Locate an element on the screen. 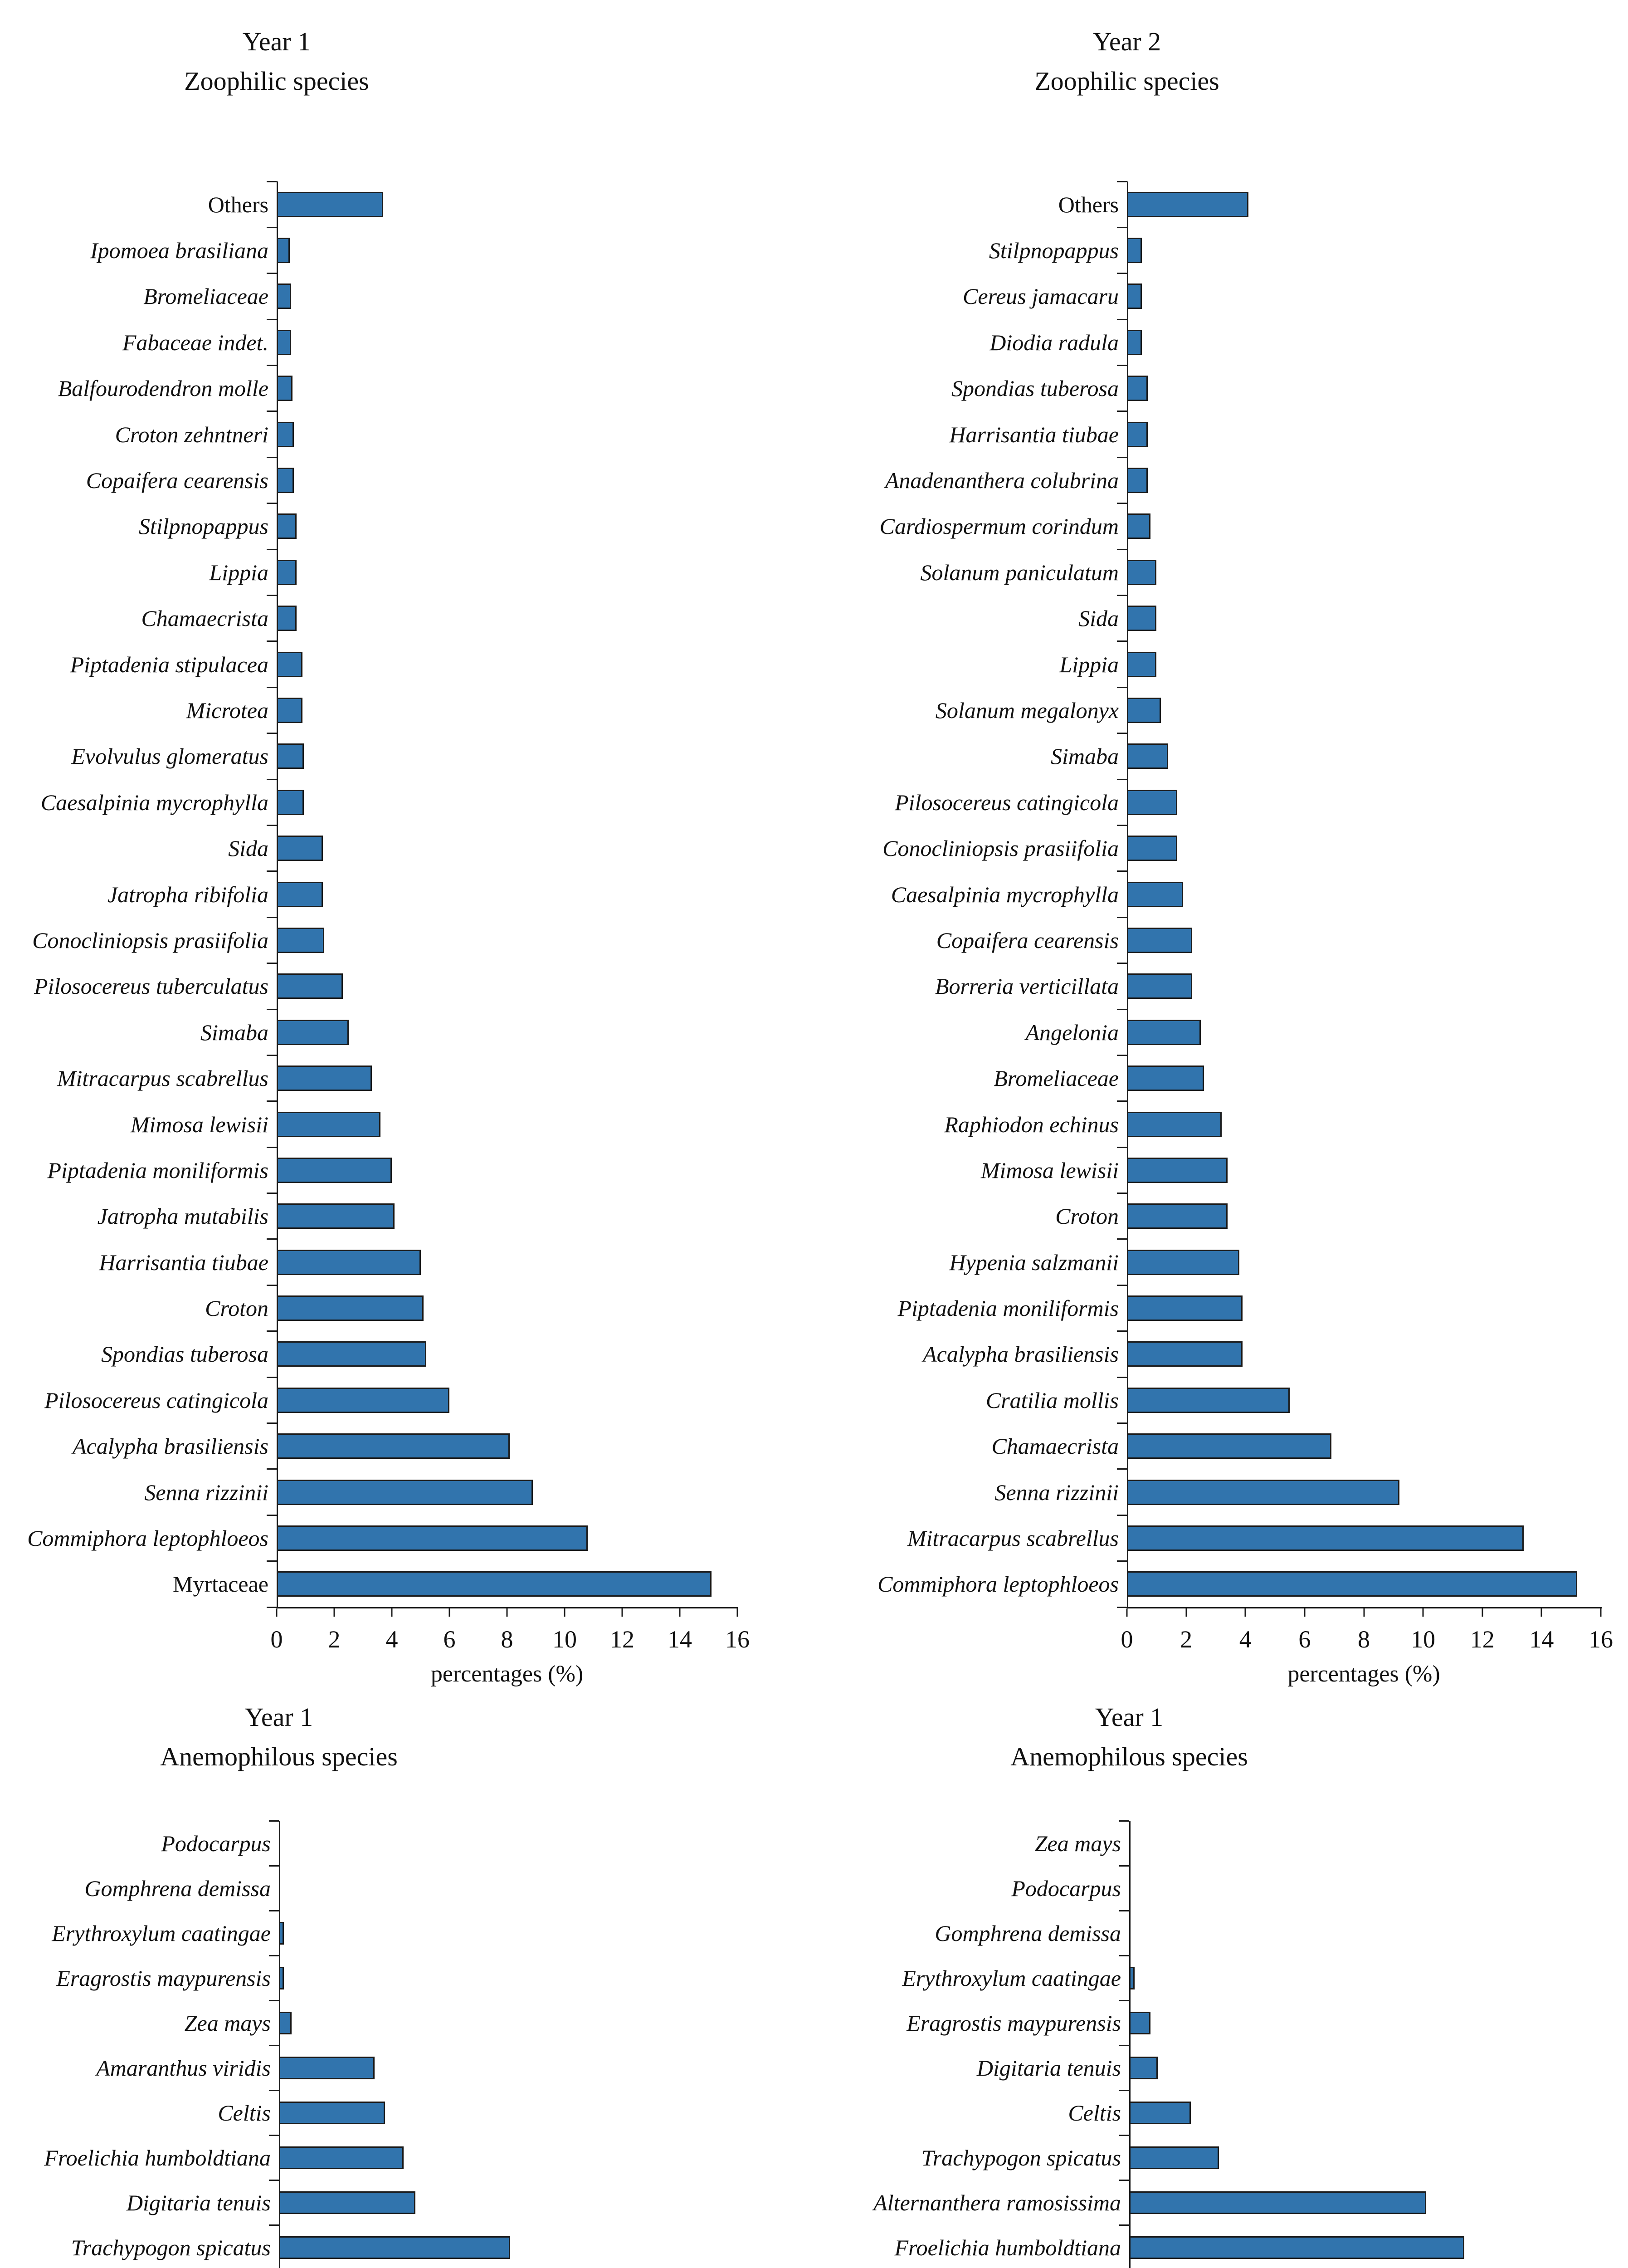 This screenshot has height=2268, width=1628. title-year: Year 2 is located at coordinates (1126, 42).